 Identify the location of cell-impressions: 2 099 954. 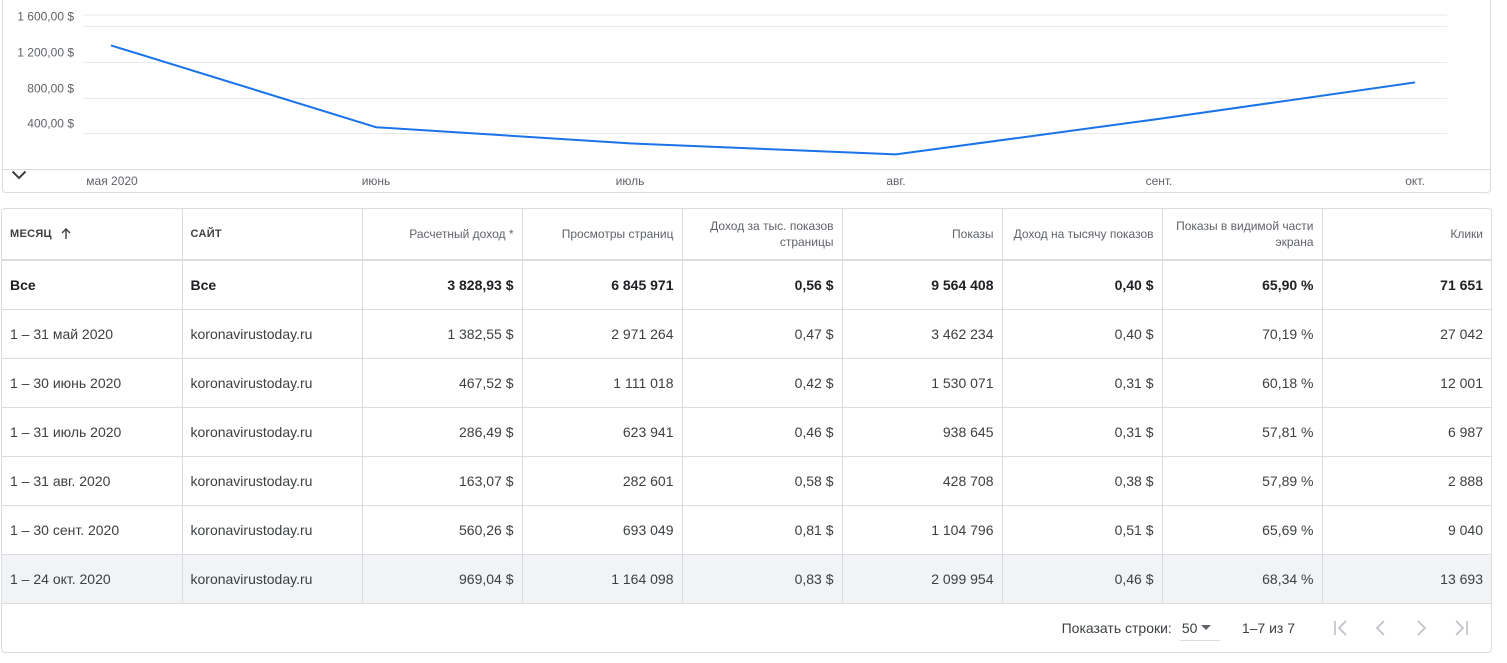
(922, 579).